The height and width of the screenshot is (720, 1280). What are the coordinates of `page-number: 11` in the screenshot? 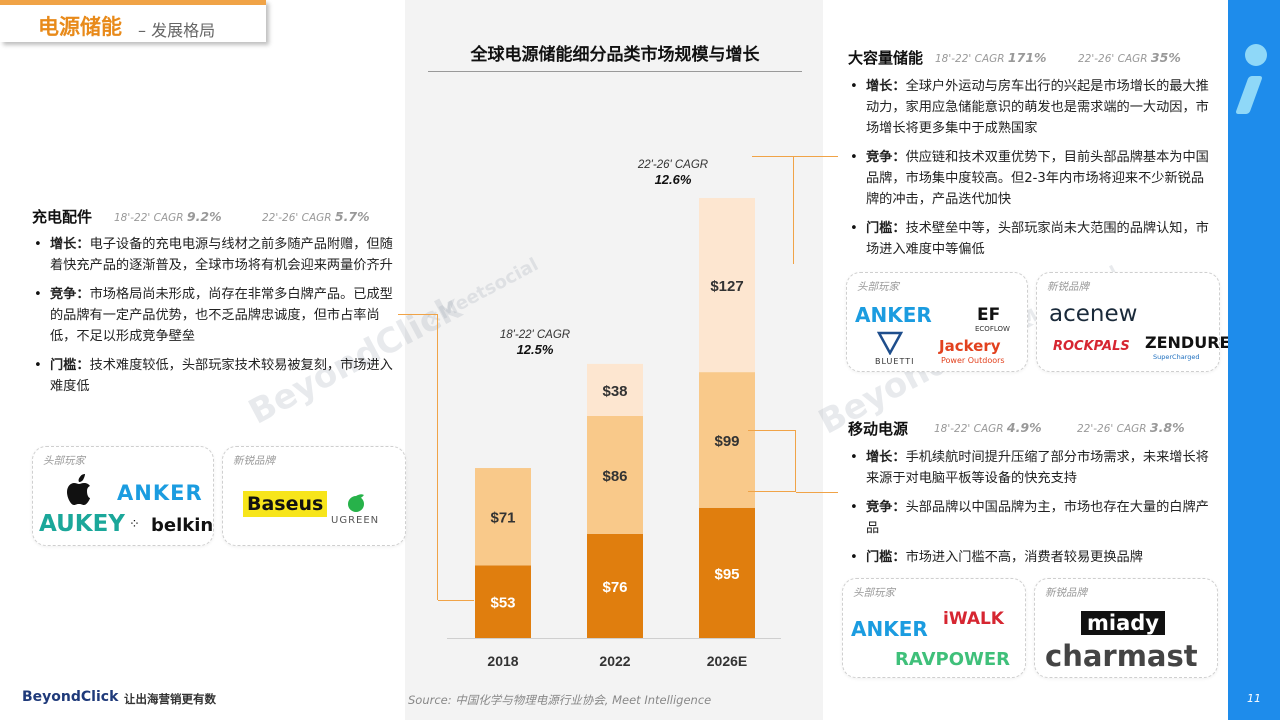 It's located at (1254, 698).